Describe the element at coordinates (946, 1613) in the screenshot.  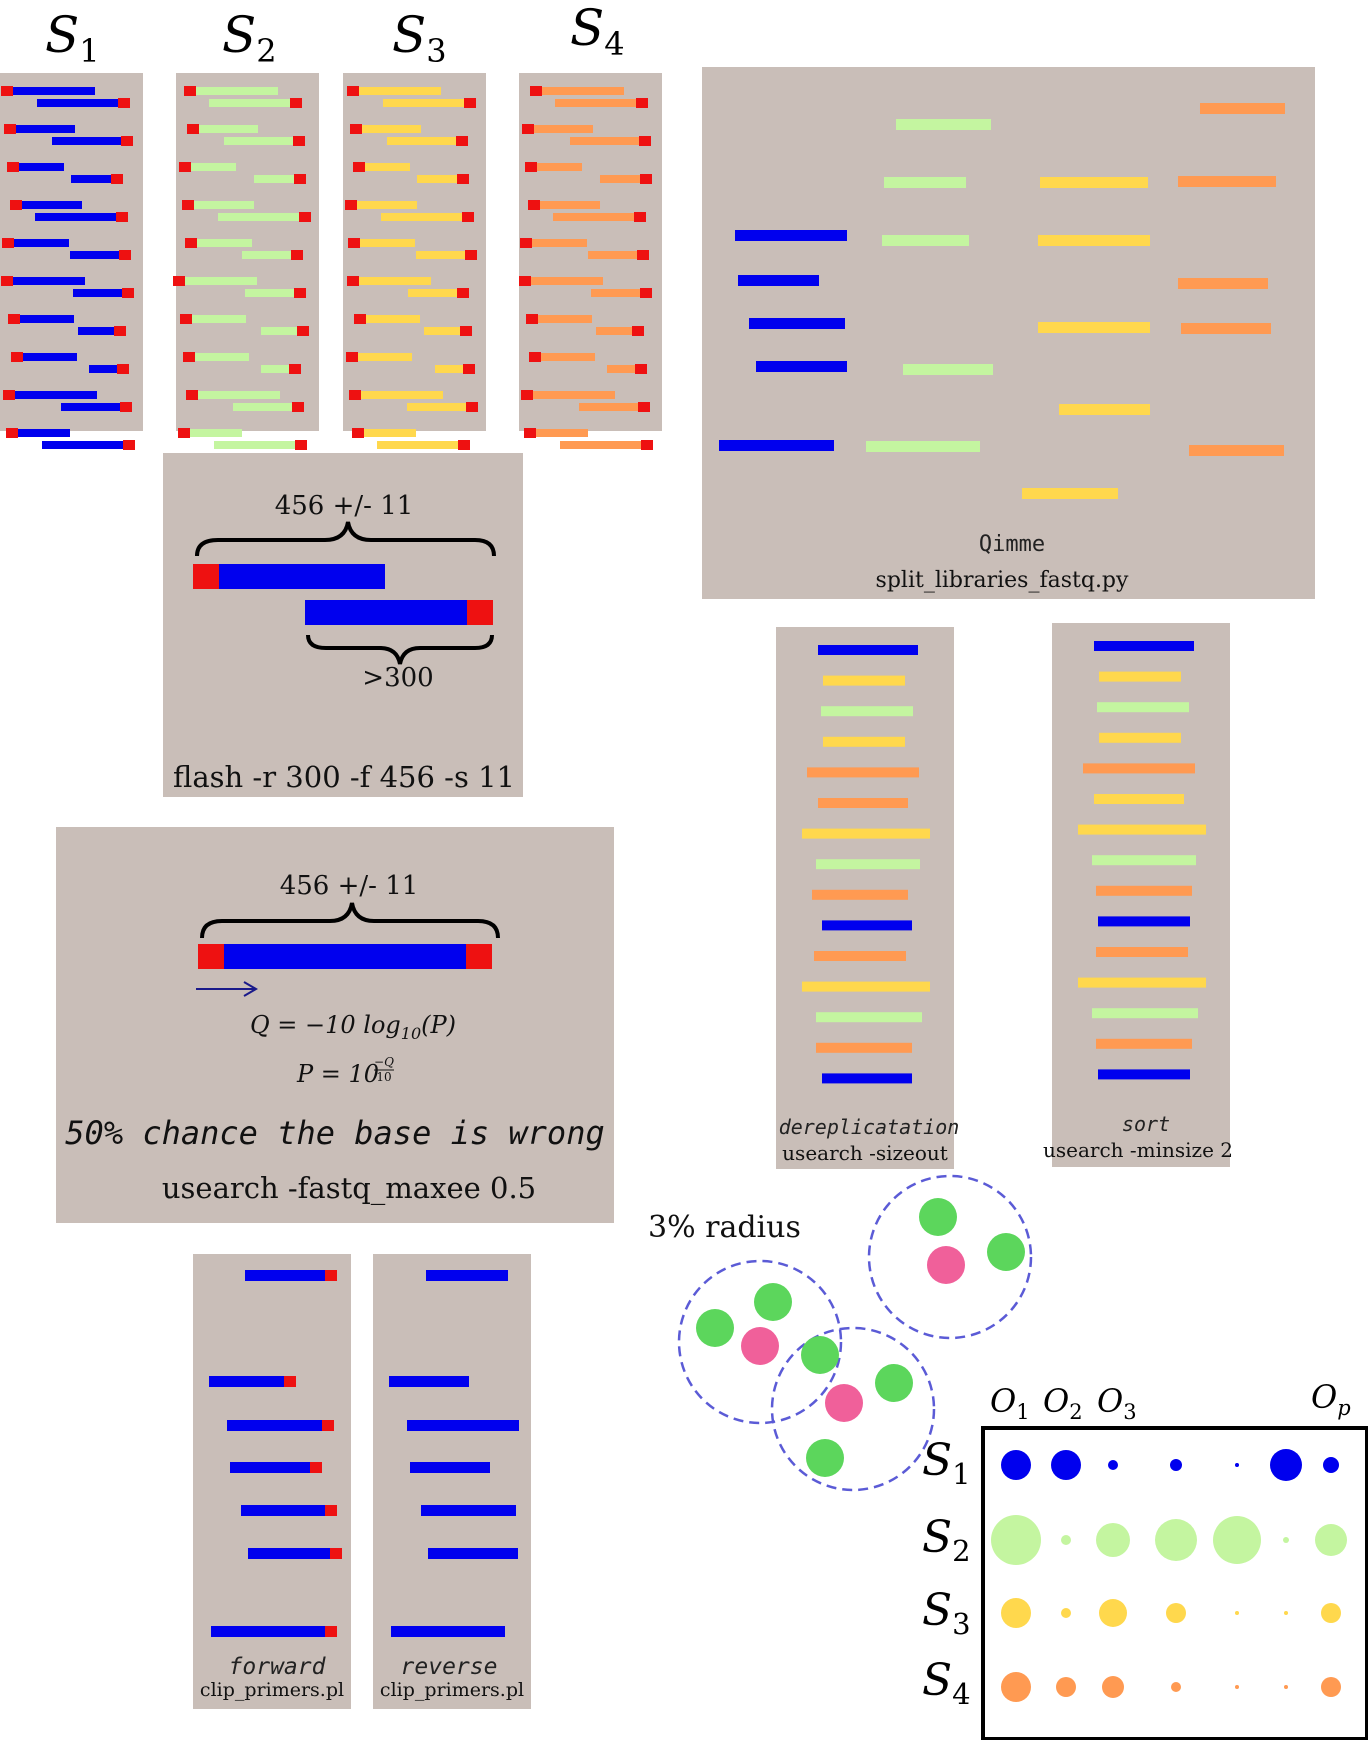
I see `otu-row-header-3: S3` at that location.